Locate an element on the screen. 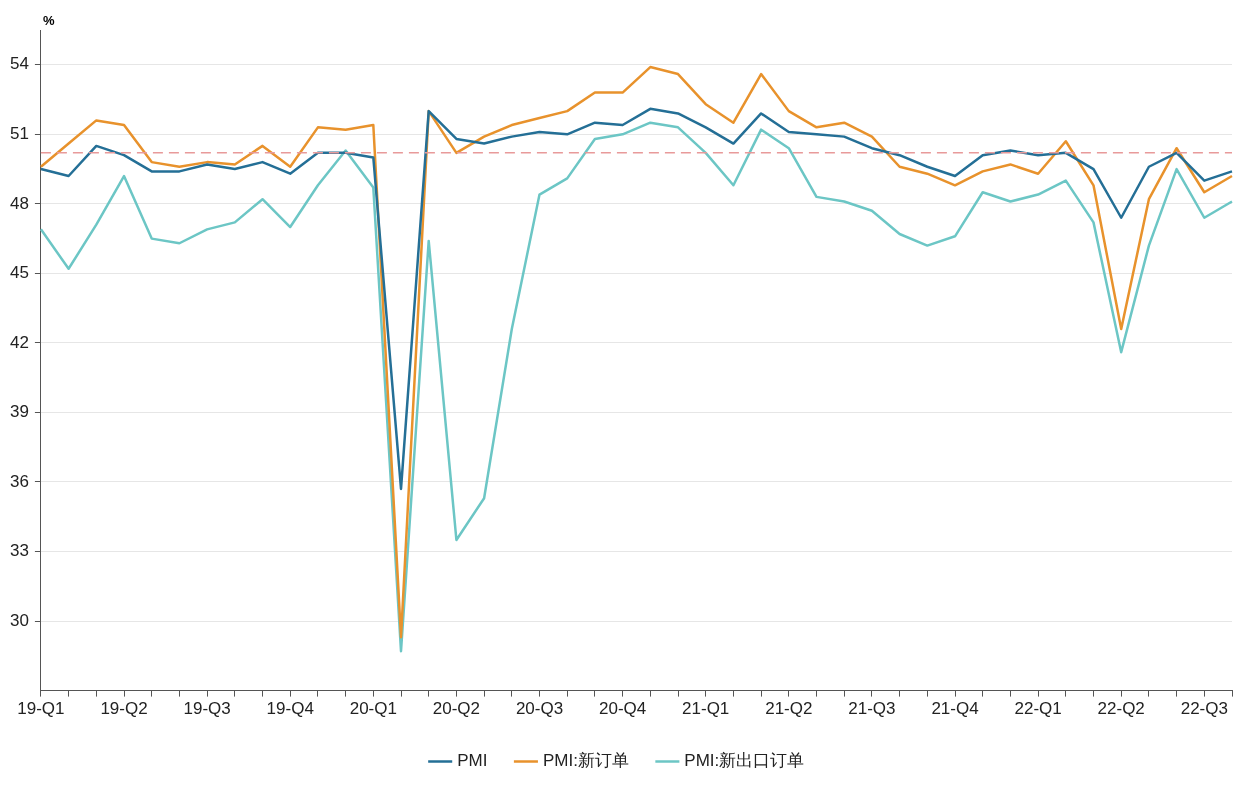 Image resolution: width=1240 pixels, height=792 pixels. x-tick-label: 20-Q1 is located at coordinates (373, 709).